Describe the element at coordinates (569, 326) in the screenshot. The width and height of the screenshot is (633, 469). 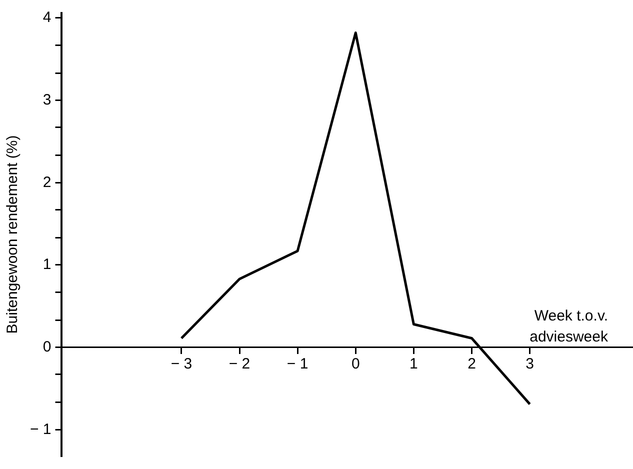
I see `x-axis-title: Week t.o.v. adviesweek` at that location.